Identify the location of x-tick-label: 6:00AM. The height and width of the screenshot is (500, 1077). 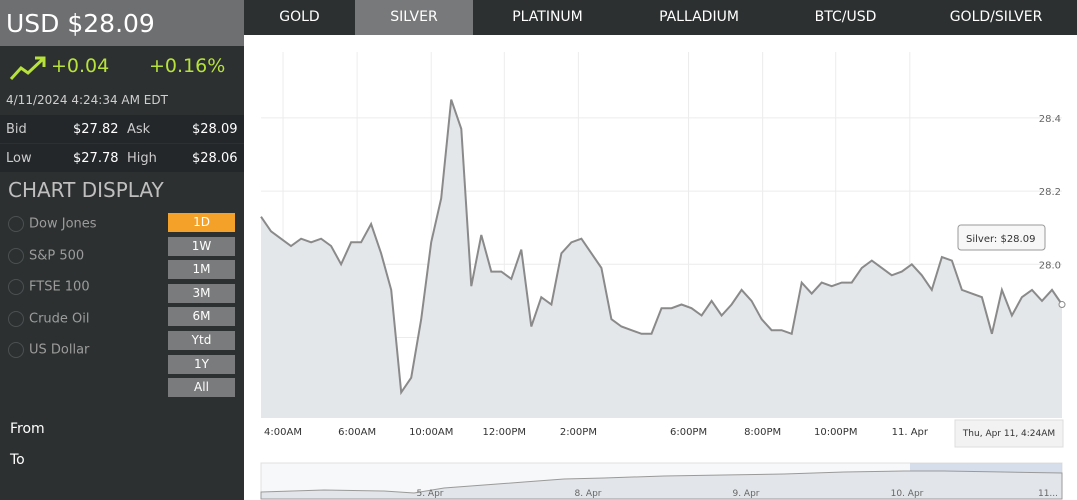
(357, 432).